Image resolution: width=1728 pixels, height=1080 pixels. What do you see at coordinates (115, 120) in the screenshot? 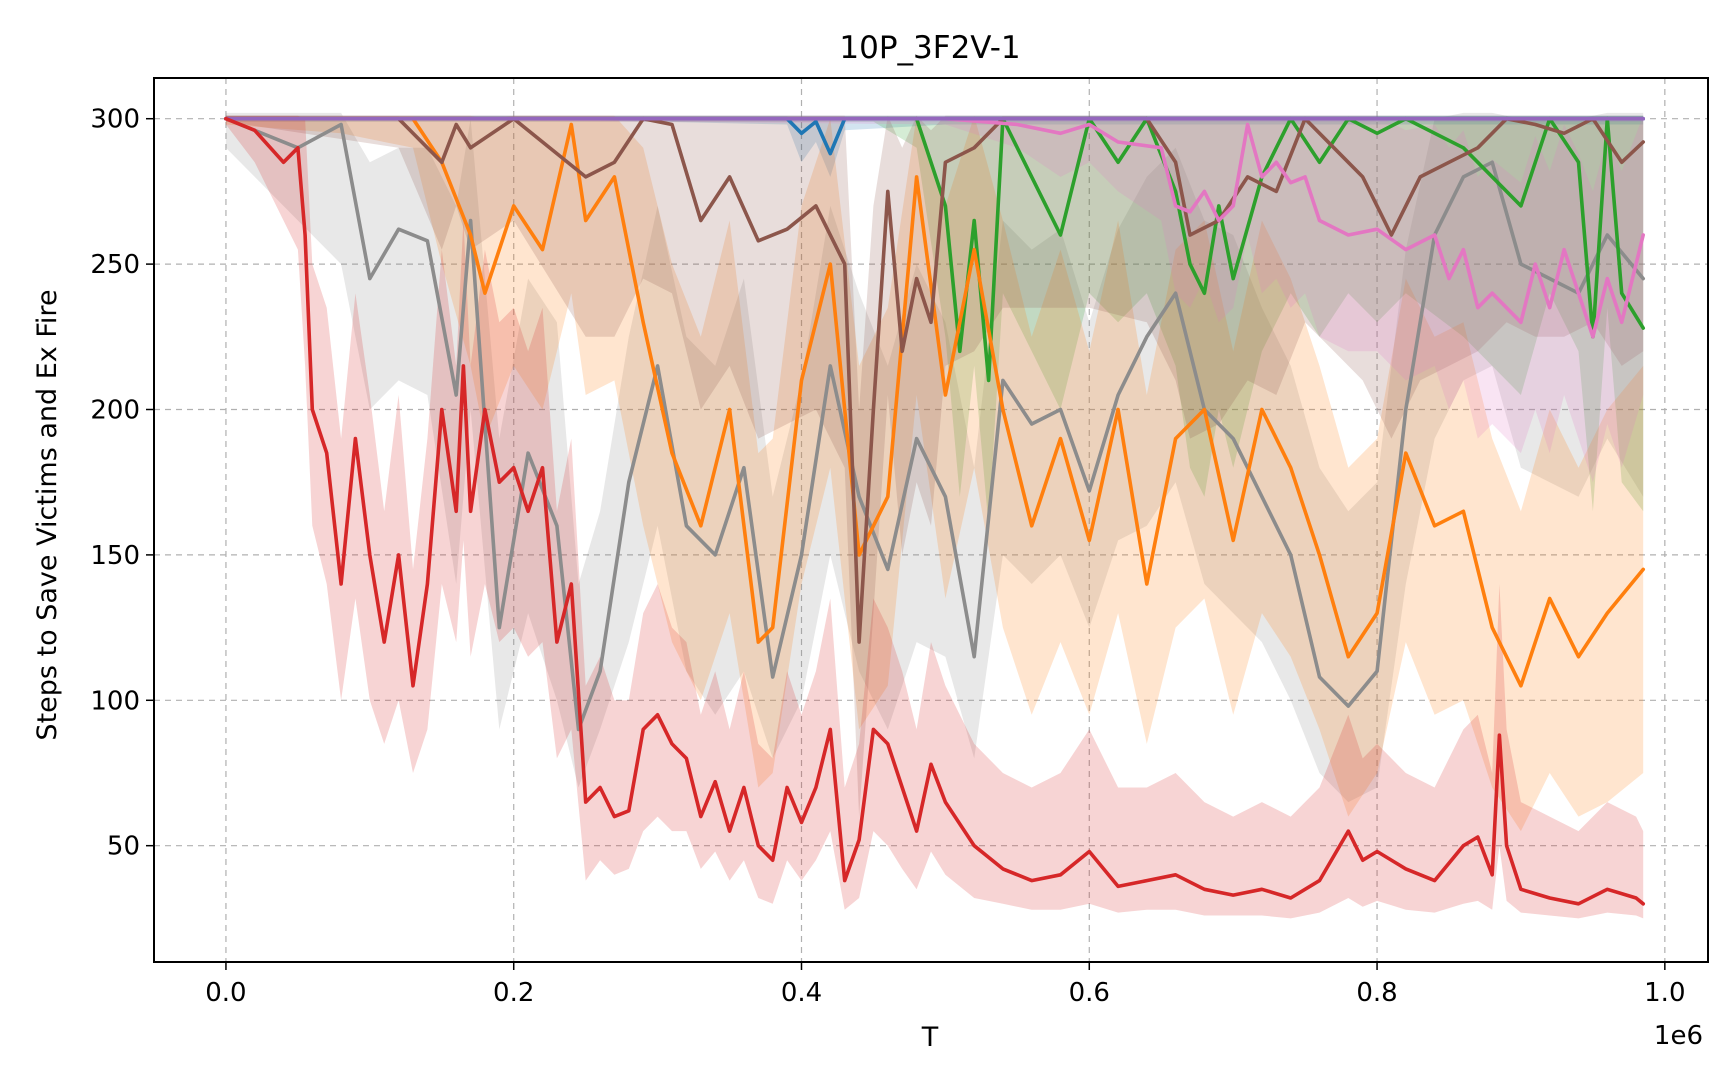
I see `y-tick-label: 300` at bounding box center [115, 120].